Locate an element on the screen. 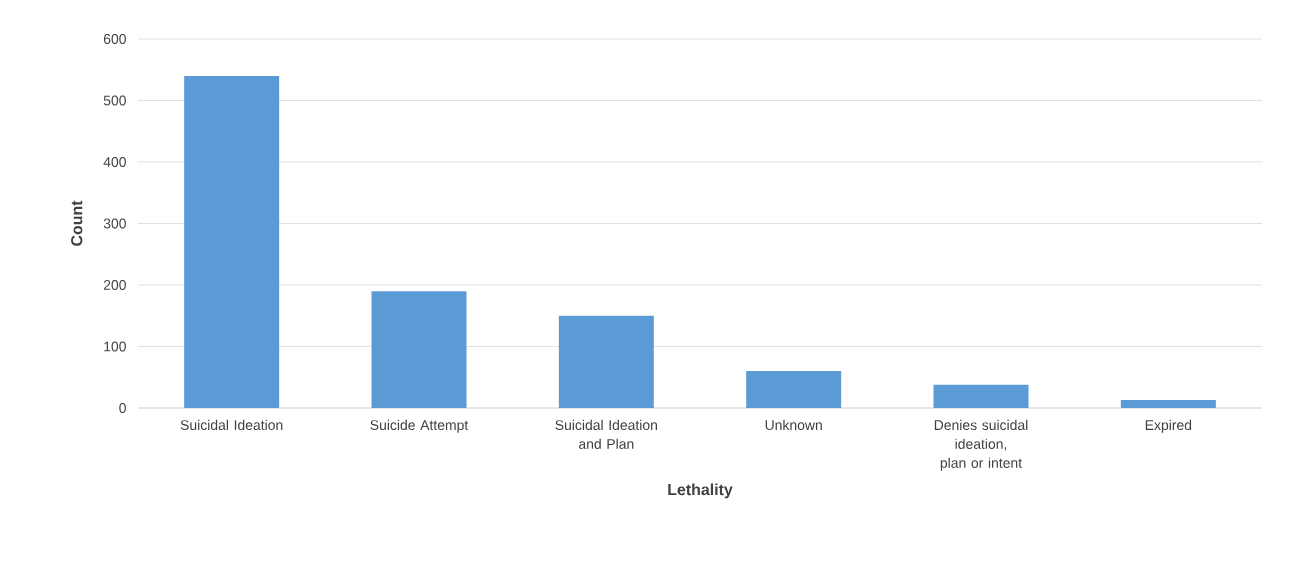 The height and width of the screenshot is (581, 1291). y-tick-label: 200 is located at coordinates (114, 285).